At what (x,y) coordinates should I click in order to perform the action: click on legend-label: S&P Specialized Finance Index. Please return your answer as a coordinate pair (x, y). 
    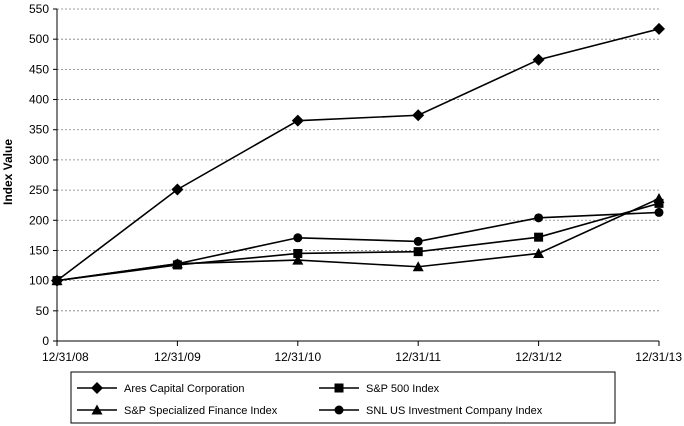
    Looking at the image, I should click on (201, 411).